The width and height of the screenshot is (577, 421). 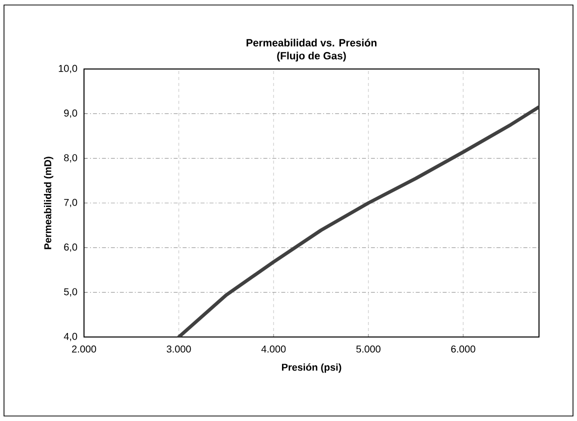 I want to click on chart-title: Permeabilidad vs. Presión, so click(x=311, y=42).